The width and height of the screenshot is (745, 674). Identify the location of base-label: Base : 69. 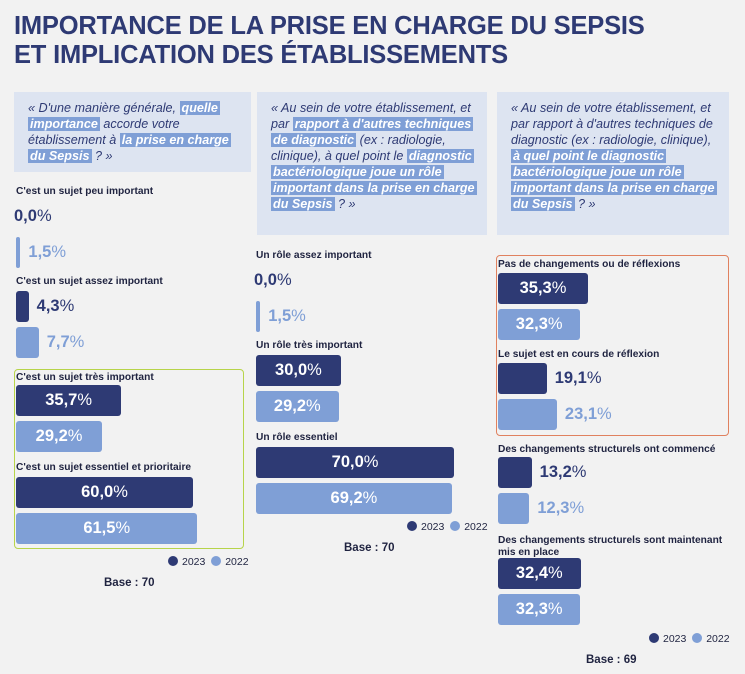
(611, 660).